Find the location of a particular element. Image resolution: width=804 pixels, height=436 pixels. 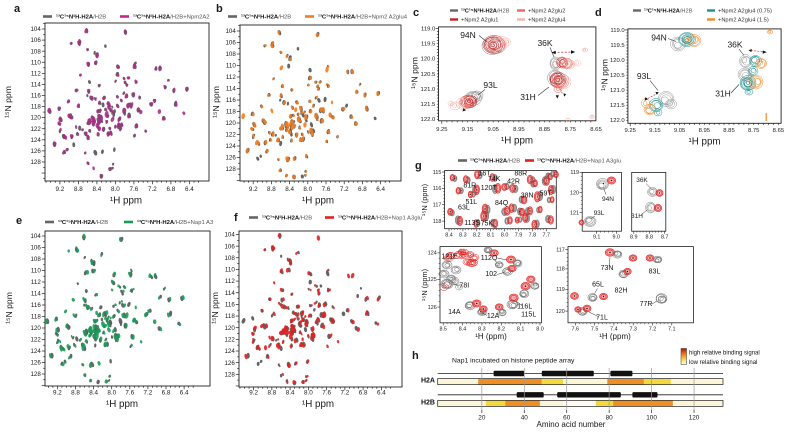

svg-text: 6.4 is located at coordinates (189, 189).